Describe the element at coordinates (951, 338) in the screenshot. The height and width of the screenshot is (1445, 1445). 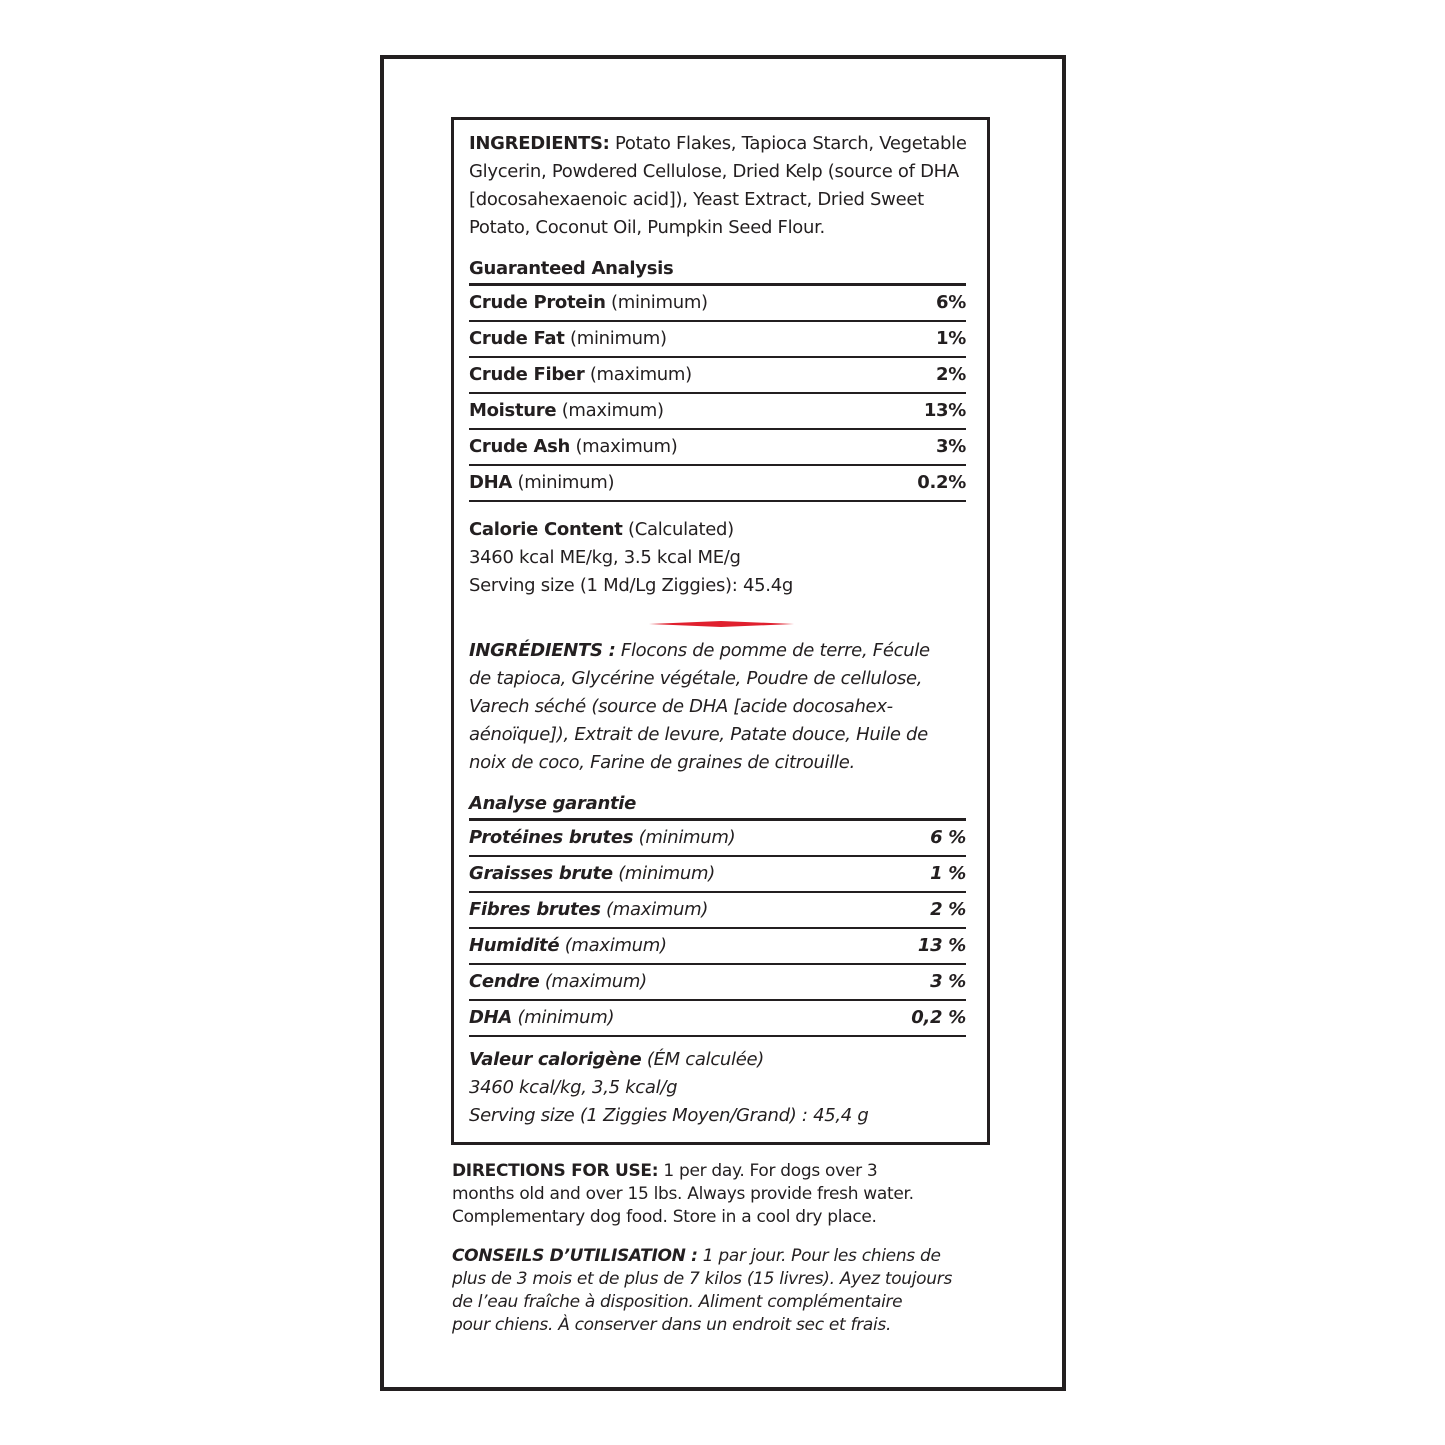
I see `nutrient-value: 1%` at that location.